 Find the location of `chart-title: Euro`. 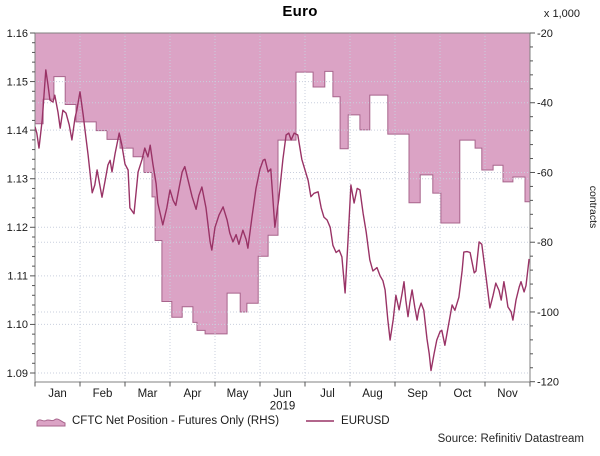

chart-title: Euro is located at coordinates (300, 11).